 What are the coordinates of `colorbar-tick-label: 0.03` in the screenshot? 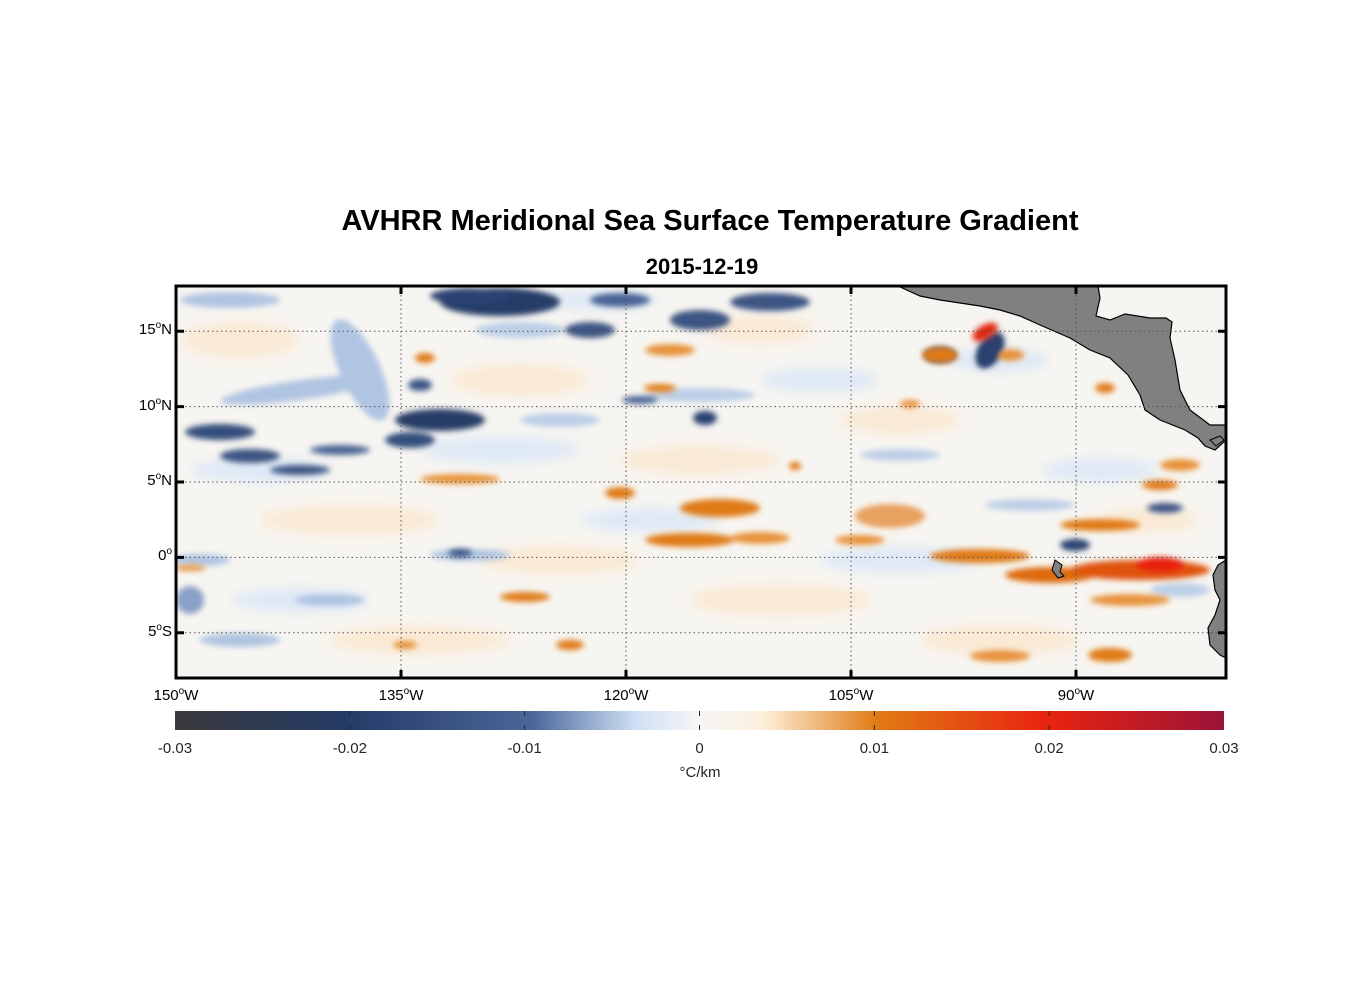 It's located at (1224, 748).